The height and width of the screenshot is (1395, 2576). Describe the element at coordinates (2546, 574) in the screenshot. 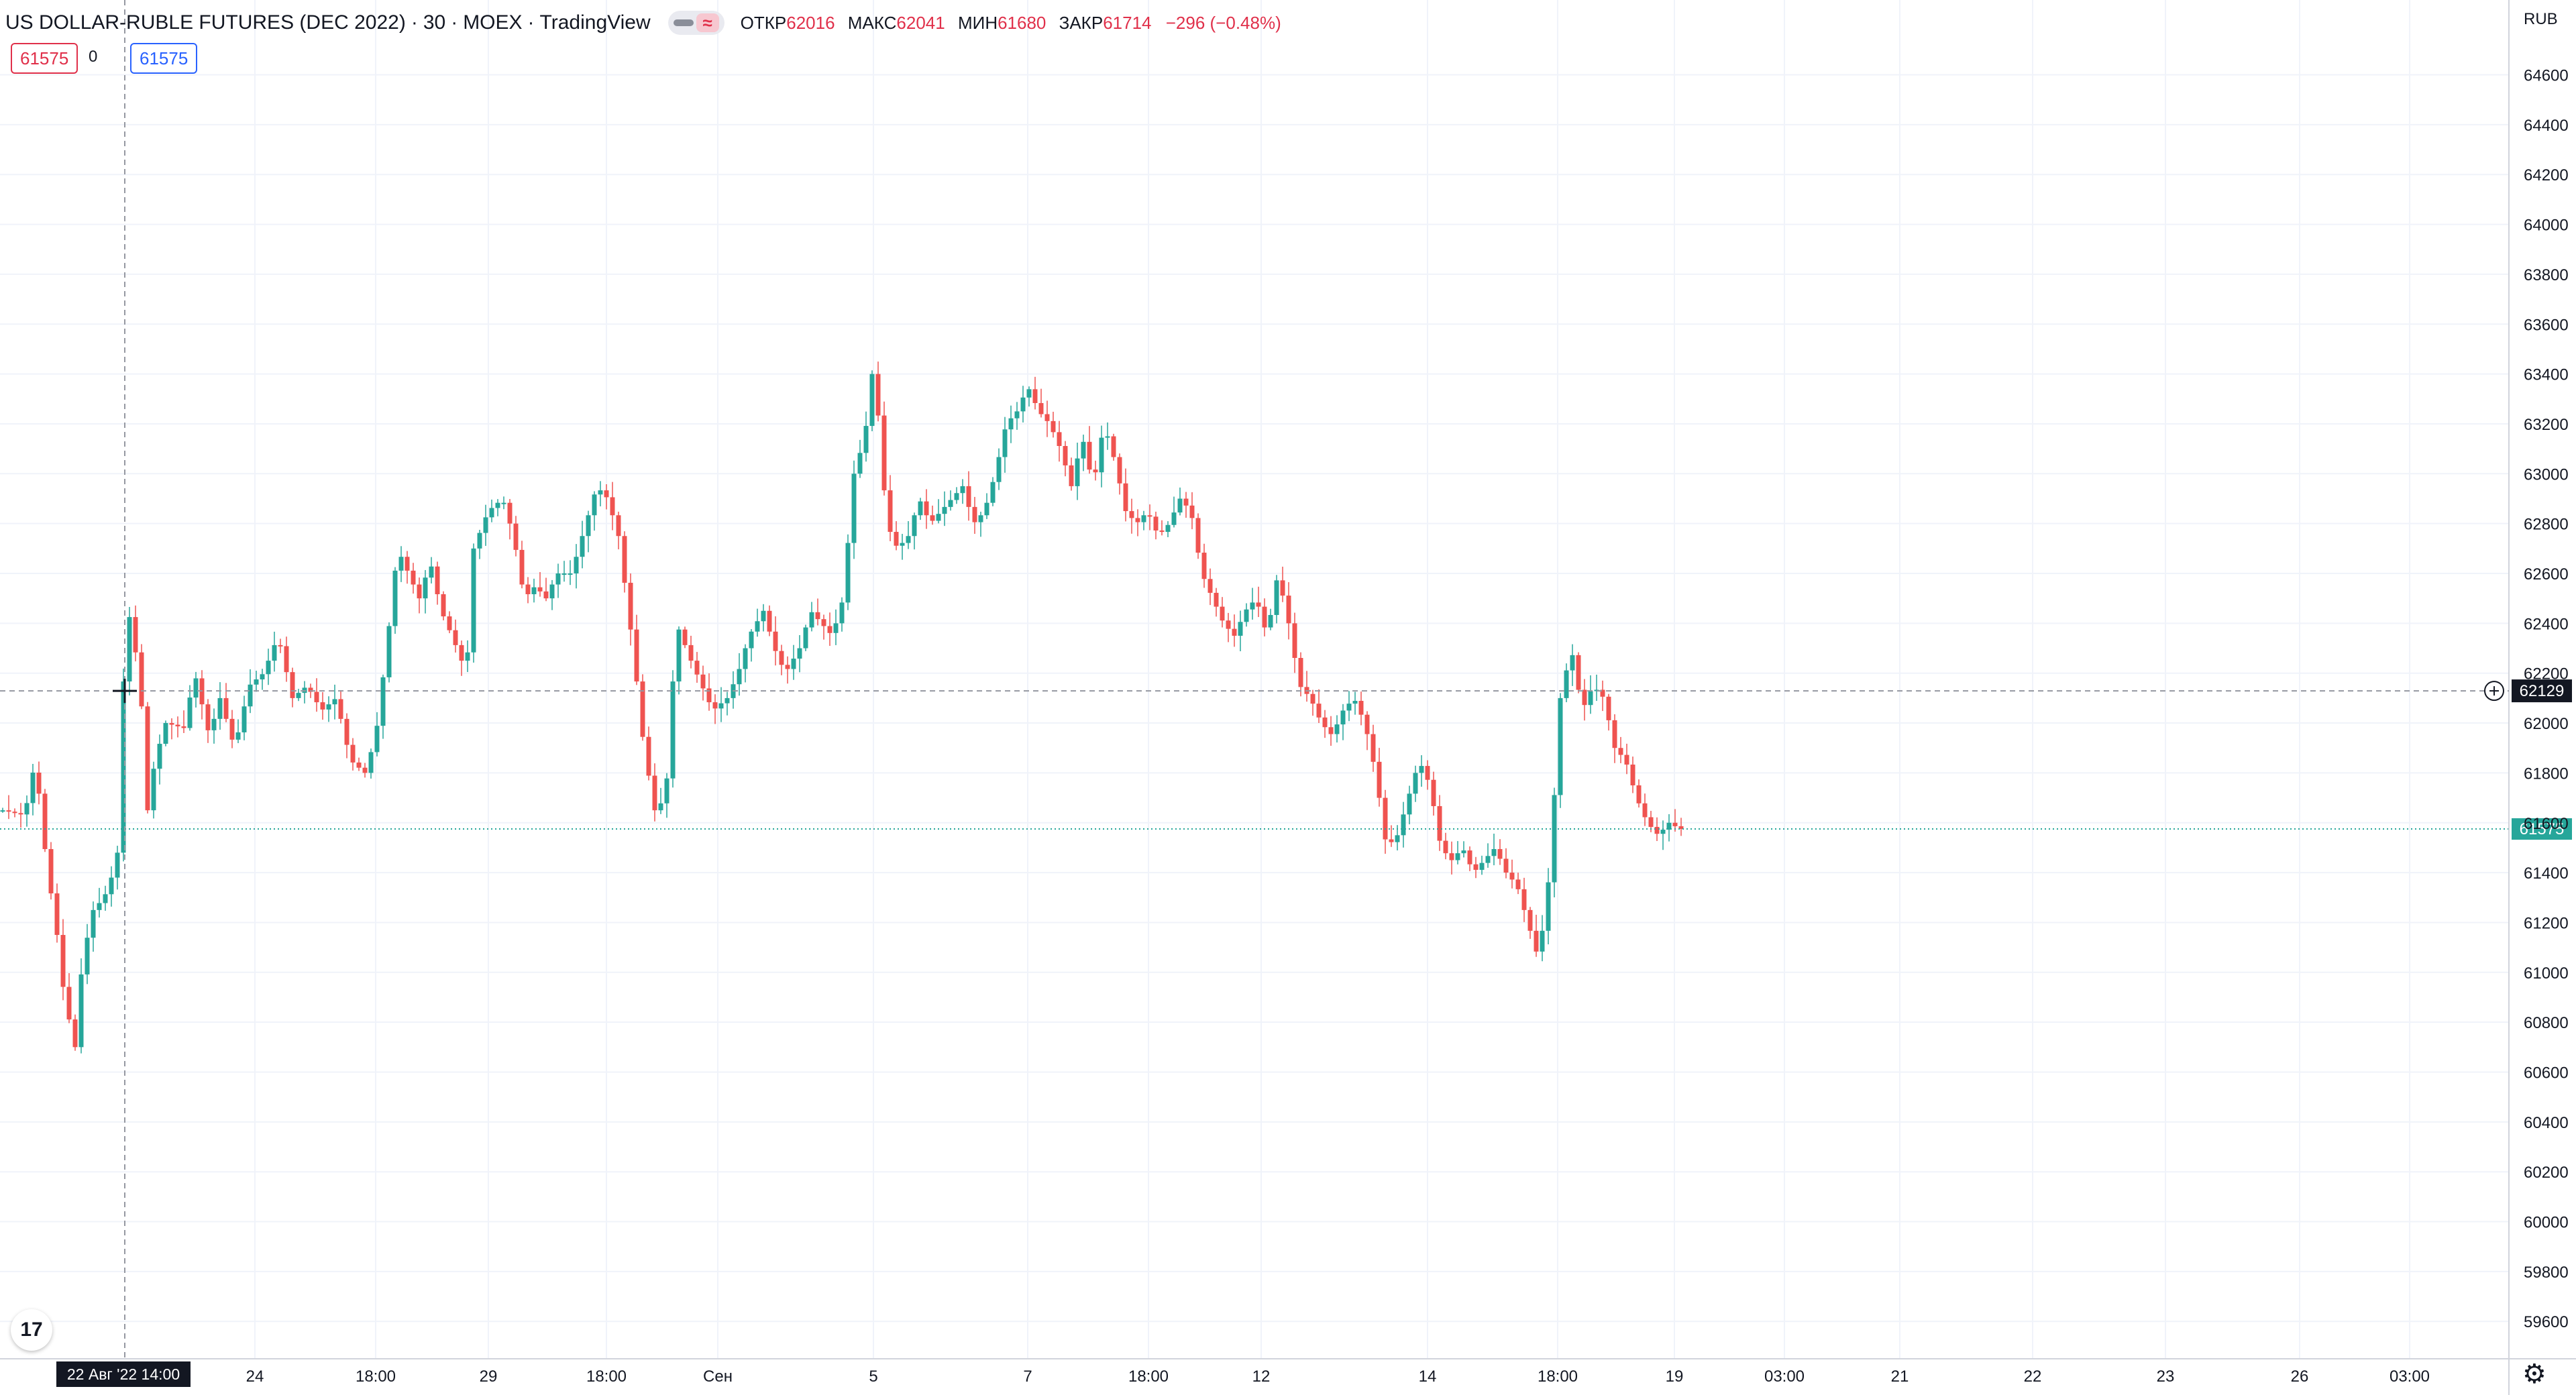

I see `price-tick-label: 62600` at that location.